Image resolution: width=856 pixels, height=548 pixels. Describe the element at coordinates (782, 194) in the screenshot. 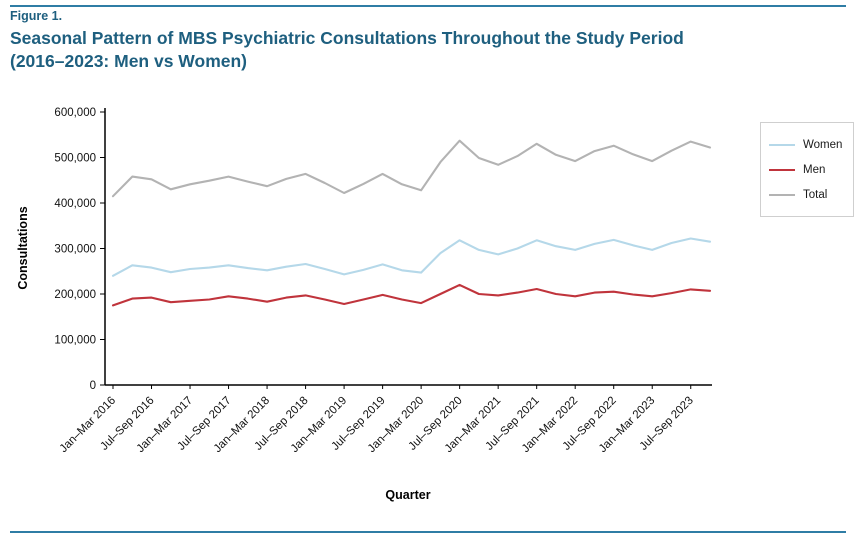

I see `total-line-swatch` at that location.